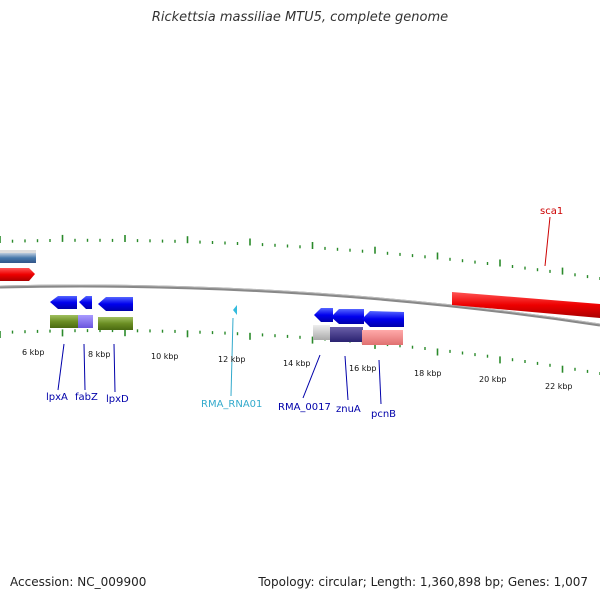 The width and height of the screenshot is (600, 600). I want to click on gene-label-pcnB: pcnB, so click(383, 414).